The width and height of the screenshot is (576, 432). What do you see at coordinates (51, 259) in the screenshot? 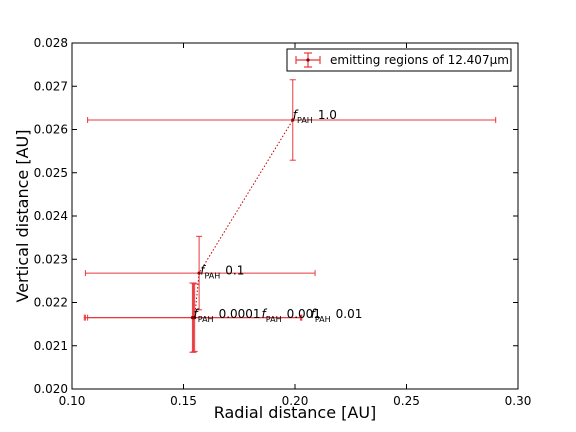
I see `y-tick-label: 0.023` at bounding box center [51, 259].